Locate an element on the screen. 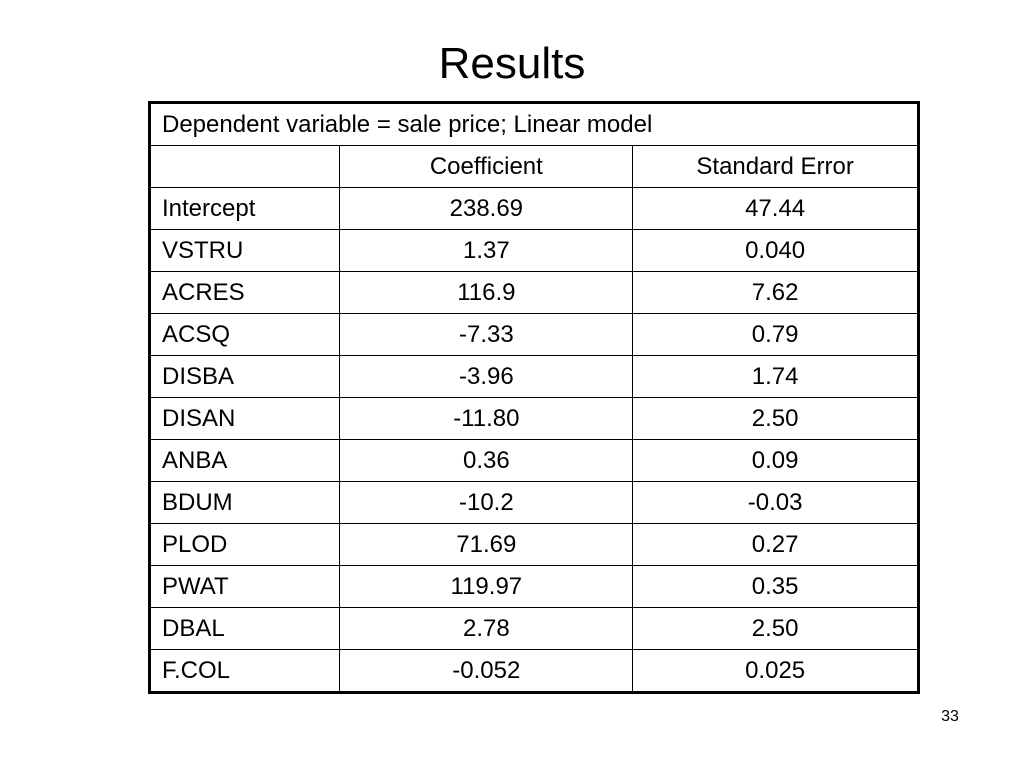  data-cell: 0.79 is located at coordinates (775, 334).